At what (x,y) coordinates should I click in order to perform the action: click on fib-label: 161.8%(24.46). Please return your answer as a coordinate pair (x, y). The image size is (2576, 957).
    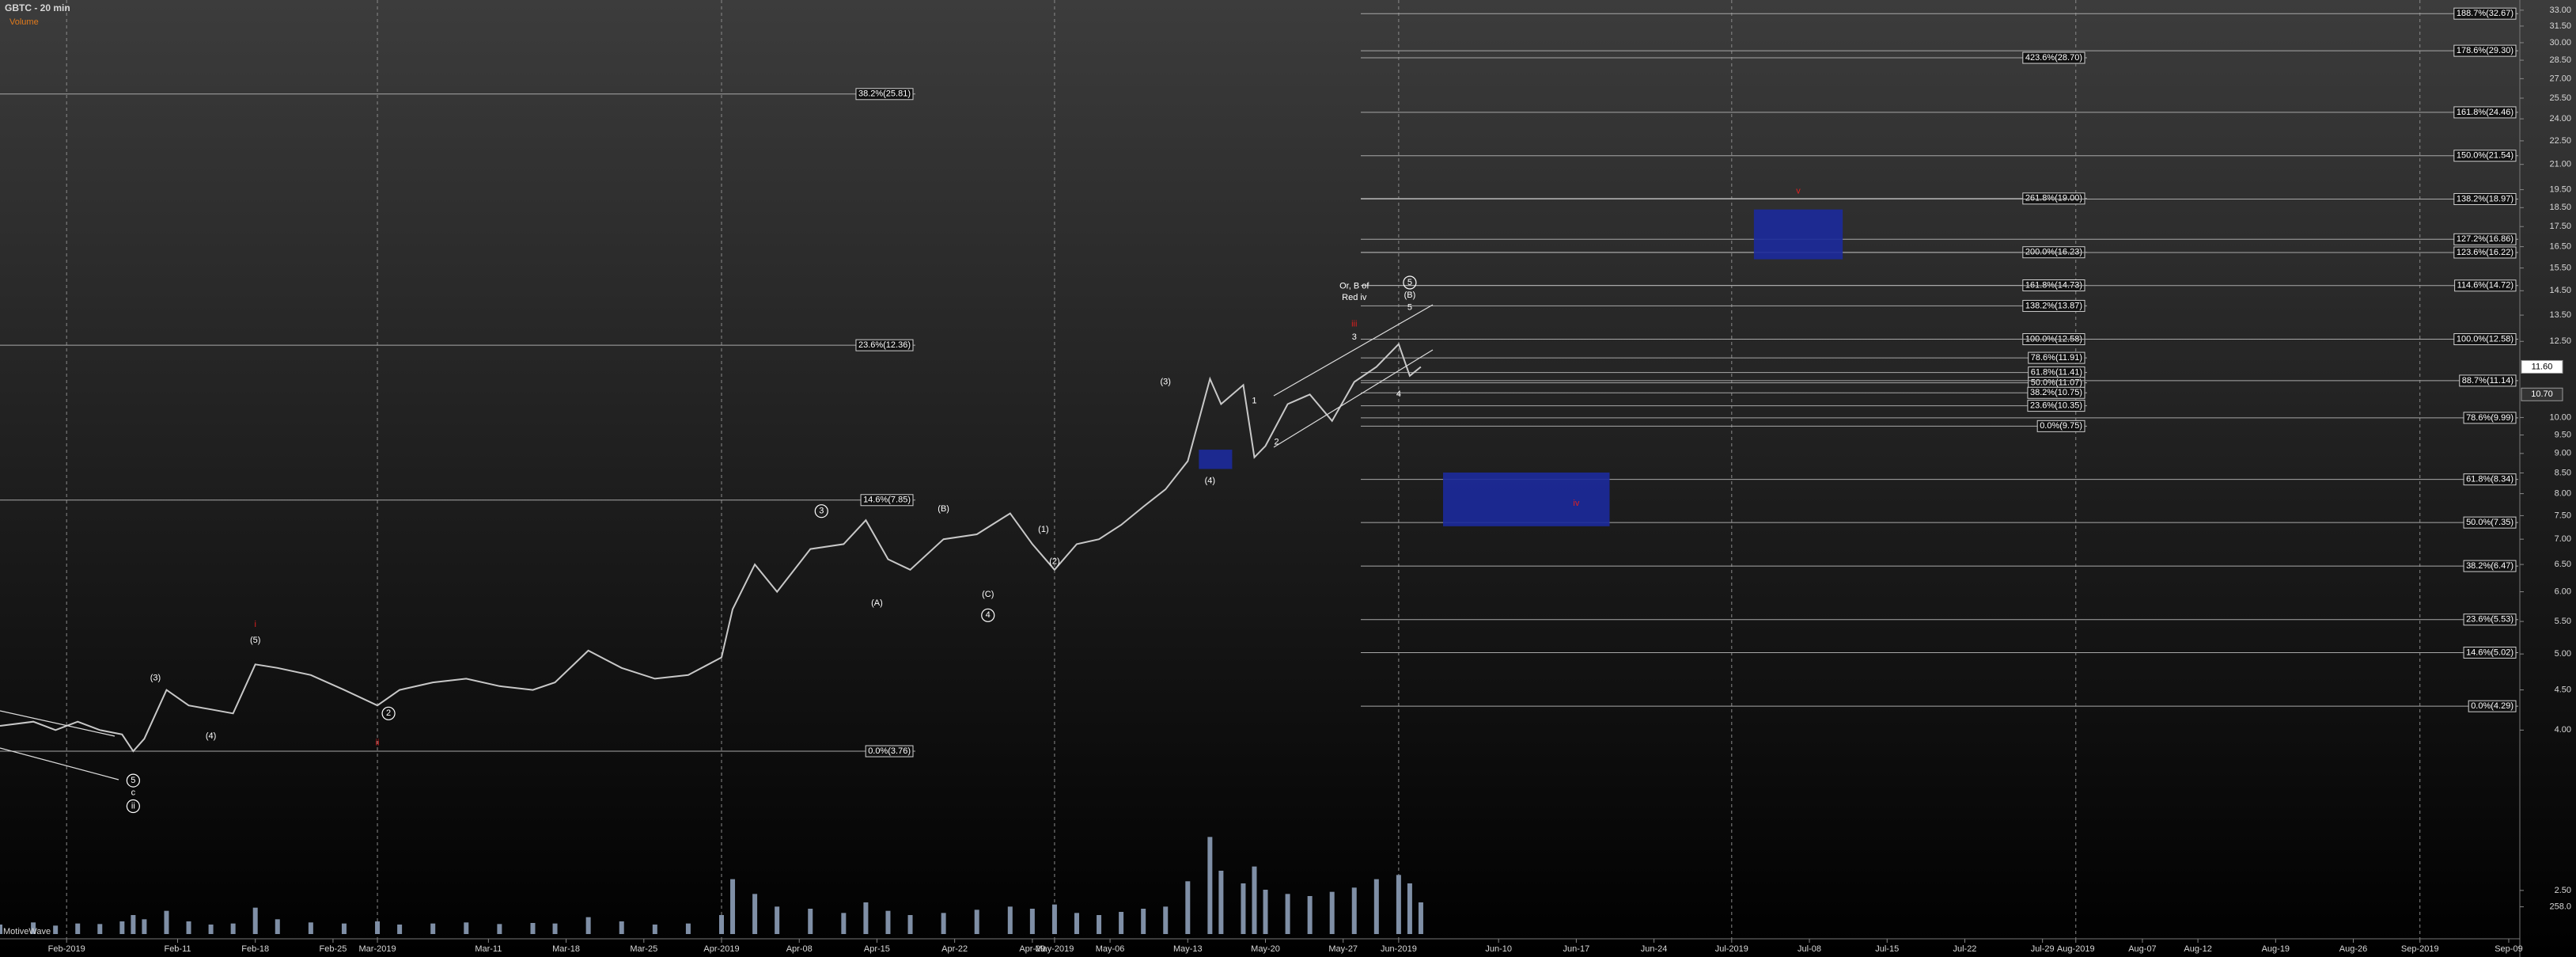
    Looking at the image, I should click on (2485, 112).